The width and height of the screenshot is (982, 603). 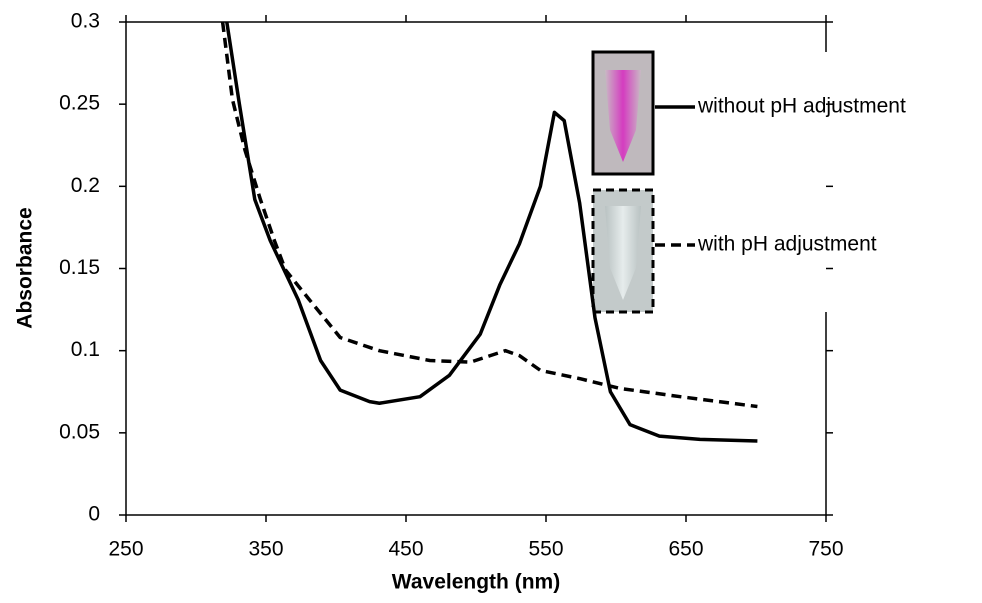 I want to click on x-tick-label: 750, so click(x=825, y=549).